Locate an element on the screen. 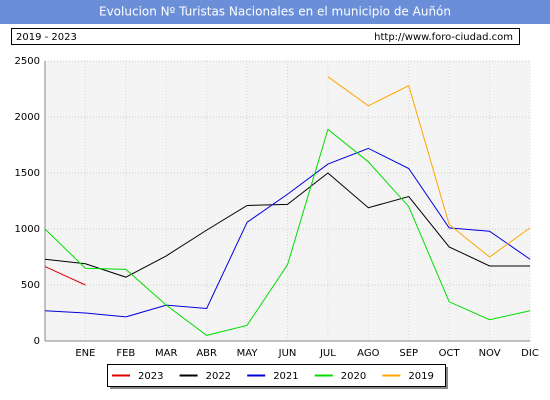  y-tick-label: 500 is located at coordinates (30, 285).